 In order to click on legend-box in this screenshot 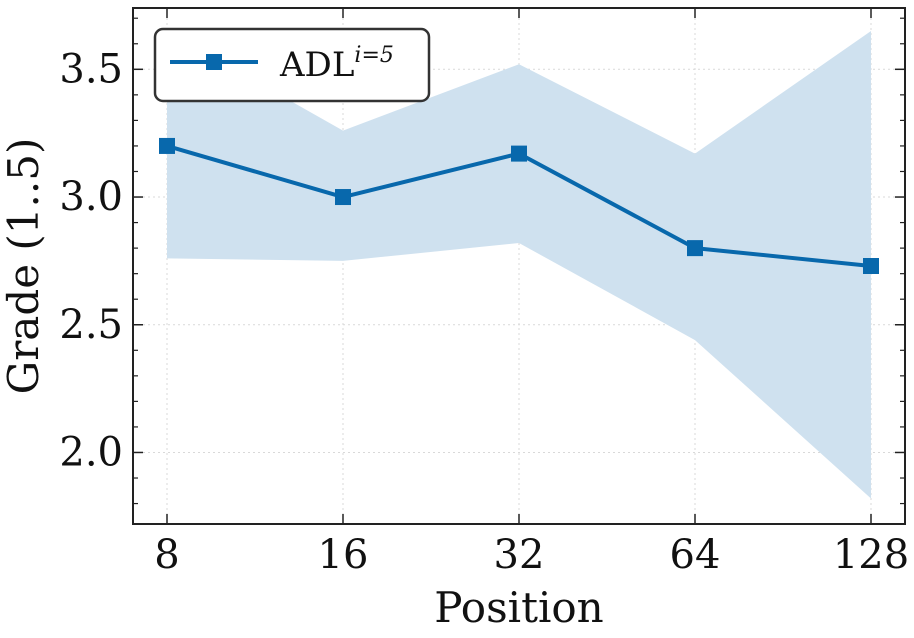, I will do `click(292, 65)`.